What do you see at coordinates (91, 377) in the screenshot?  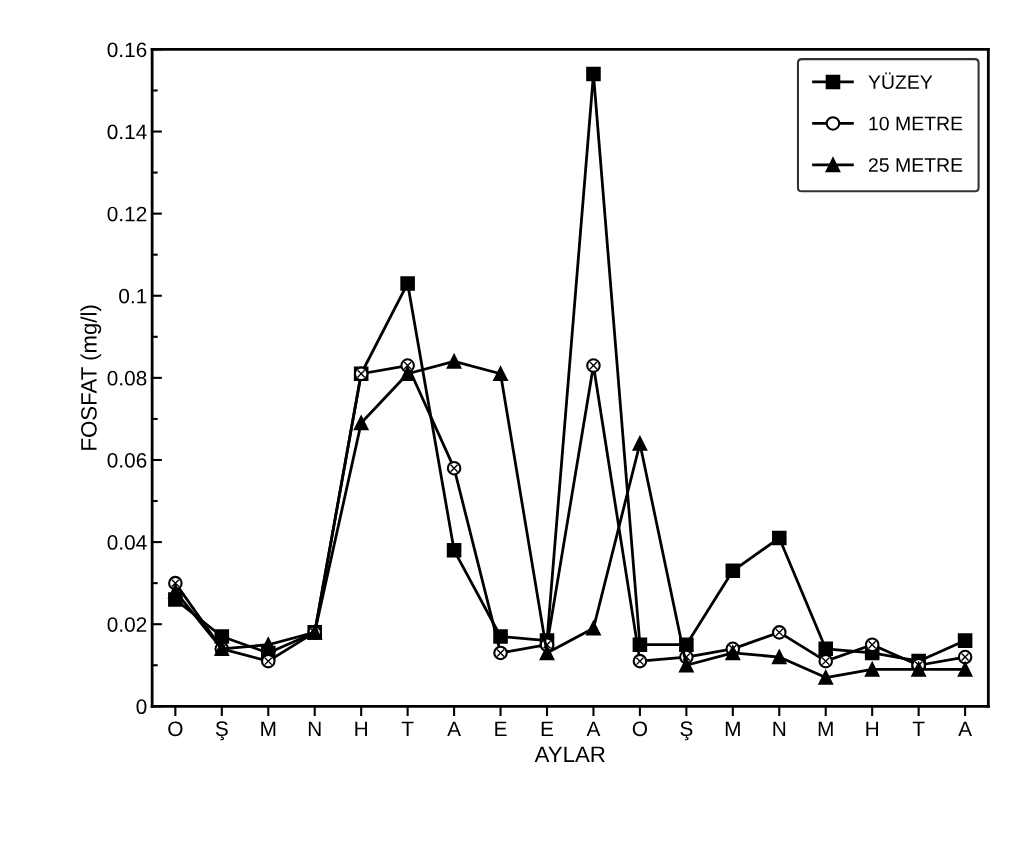 I see `y-axis-title: FOSFAT (mg/l)` at bounding box center [91, 377].